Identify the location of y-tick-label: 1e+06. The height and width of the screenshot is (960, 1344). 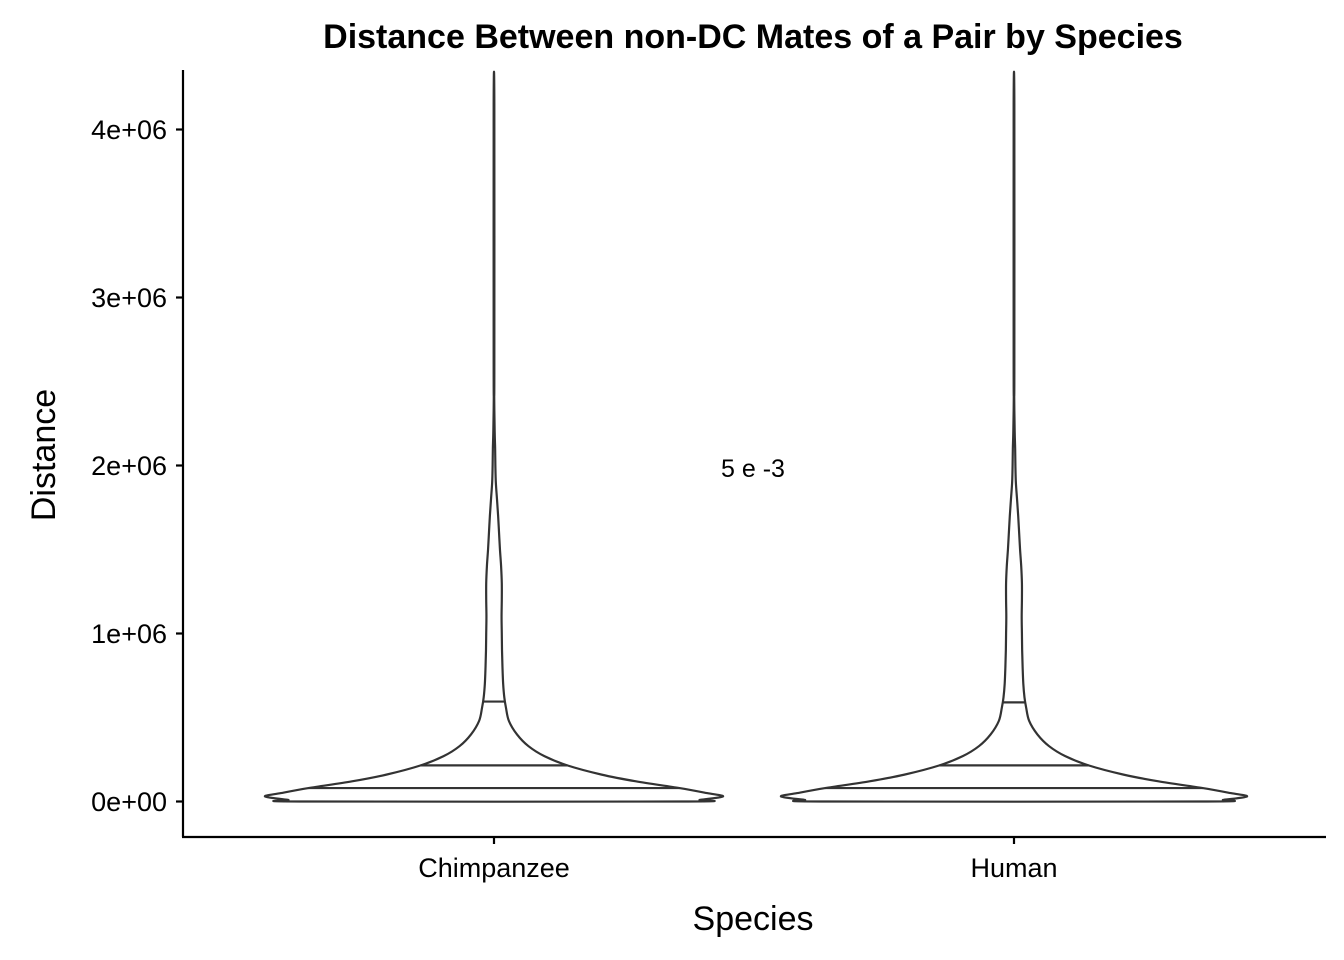
(129, 634).